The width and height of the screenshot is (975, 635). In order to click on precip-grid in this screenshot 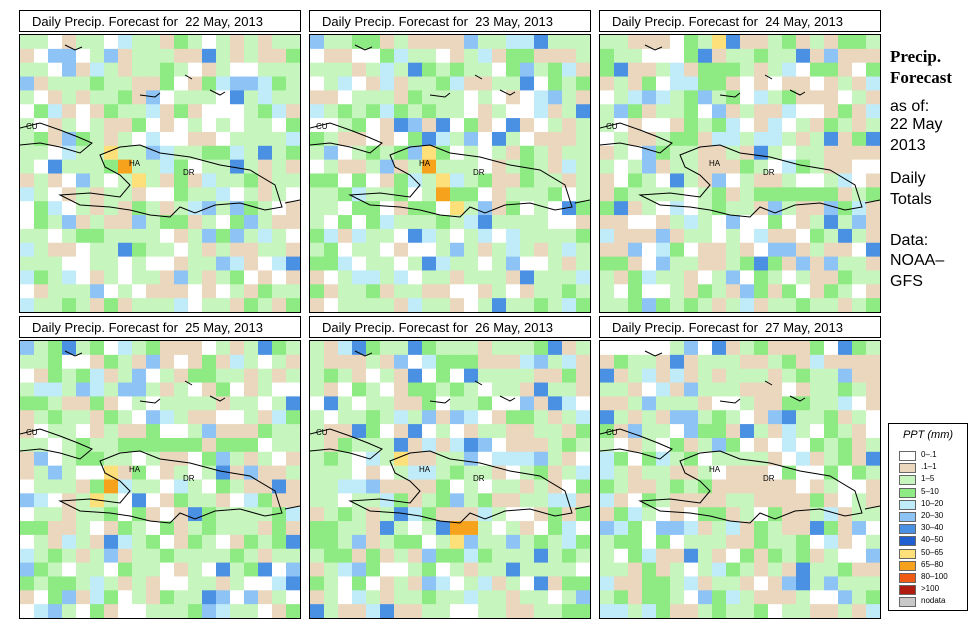, I will do `click(450, 173)`.